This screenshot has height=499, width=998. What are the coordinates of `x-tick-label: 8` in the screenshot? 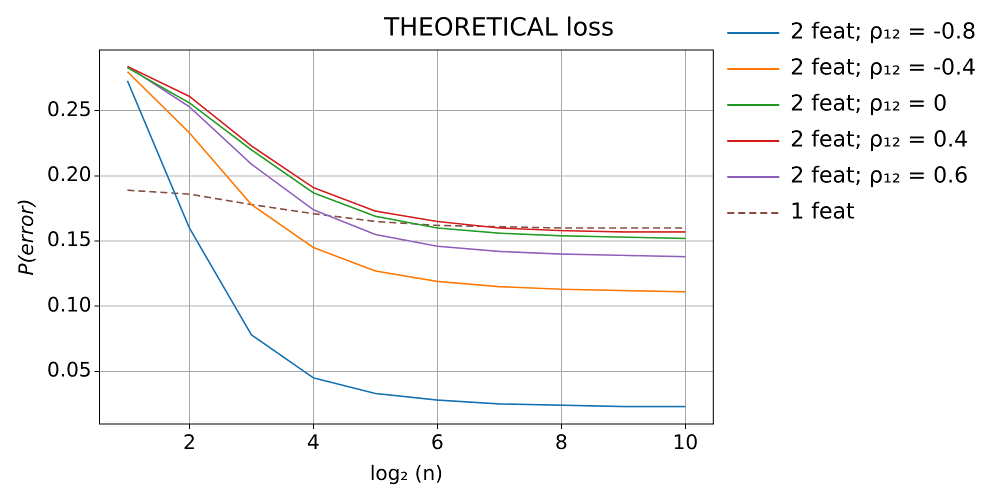 It's located at (561, 442).